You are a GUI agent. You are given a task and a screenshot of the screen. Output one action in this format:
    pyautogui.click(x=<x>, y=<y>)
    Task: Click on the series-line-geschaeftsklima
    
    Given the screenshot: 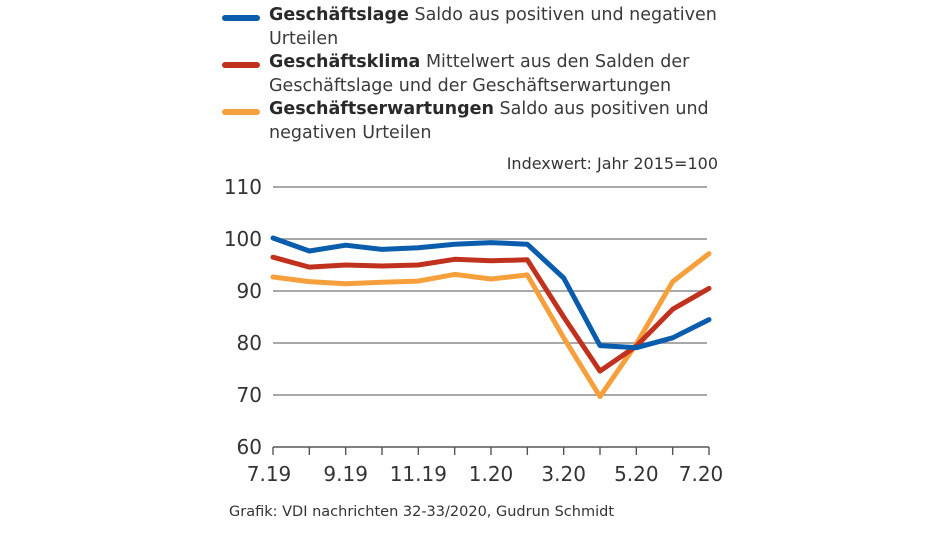 What is the action you would take?
    pyautogui.click(x=491, y=314)
    